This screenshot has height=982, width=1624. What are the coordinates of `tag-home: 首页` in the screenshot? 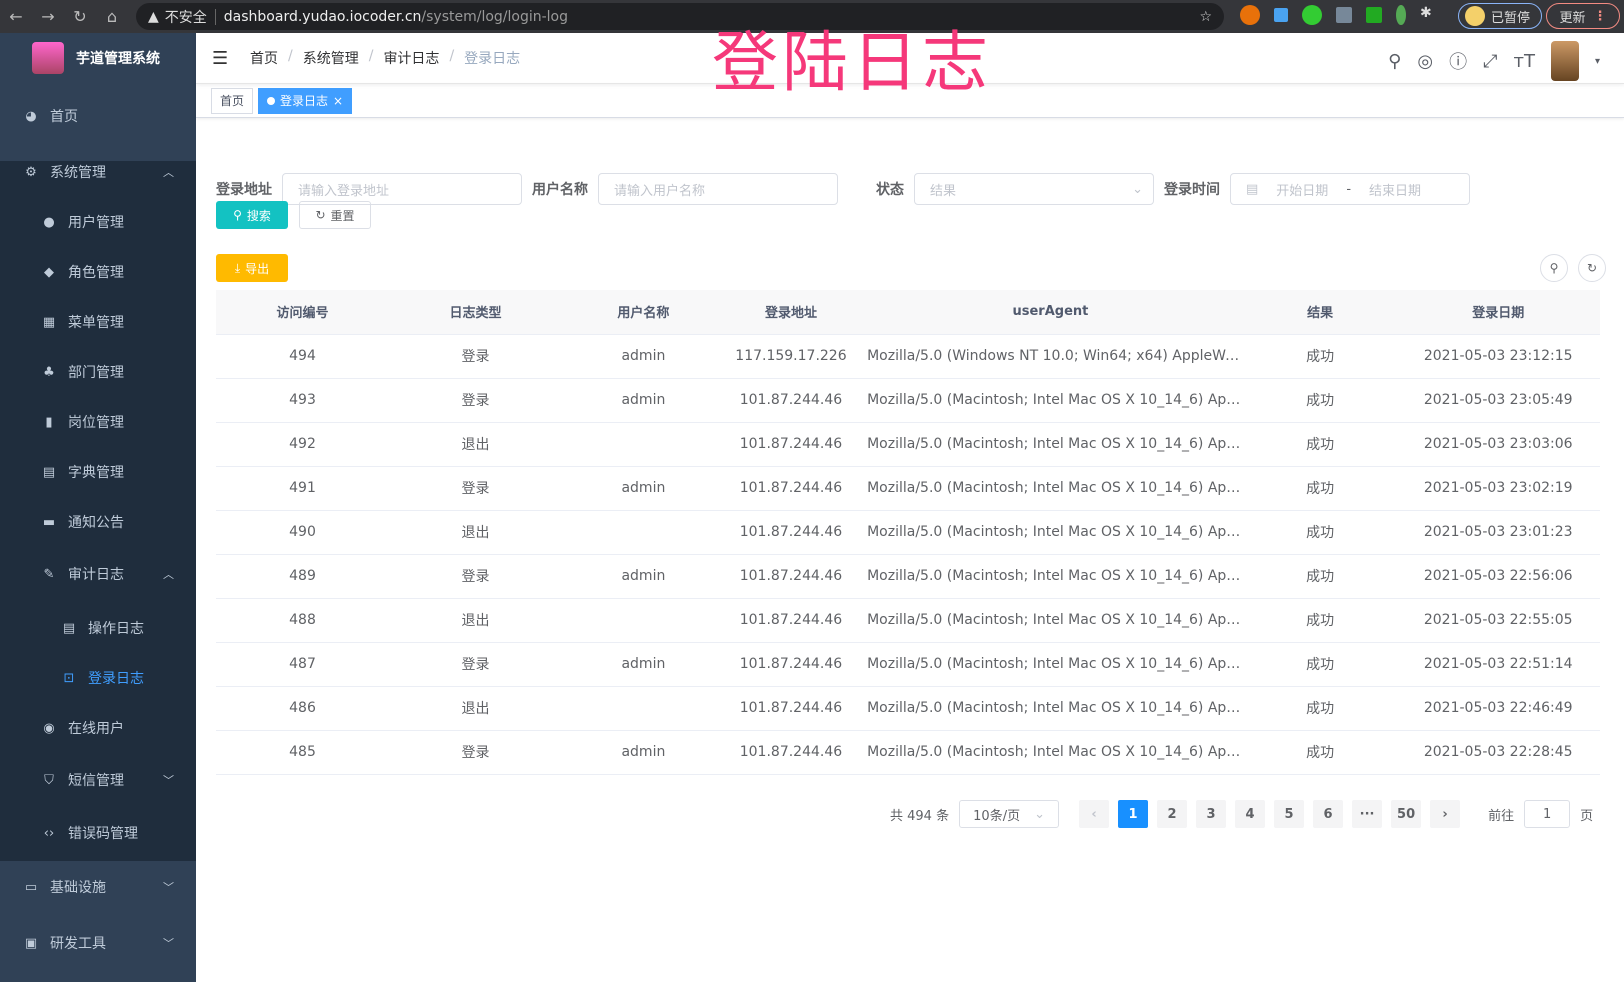 It's located at (232, 100).